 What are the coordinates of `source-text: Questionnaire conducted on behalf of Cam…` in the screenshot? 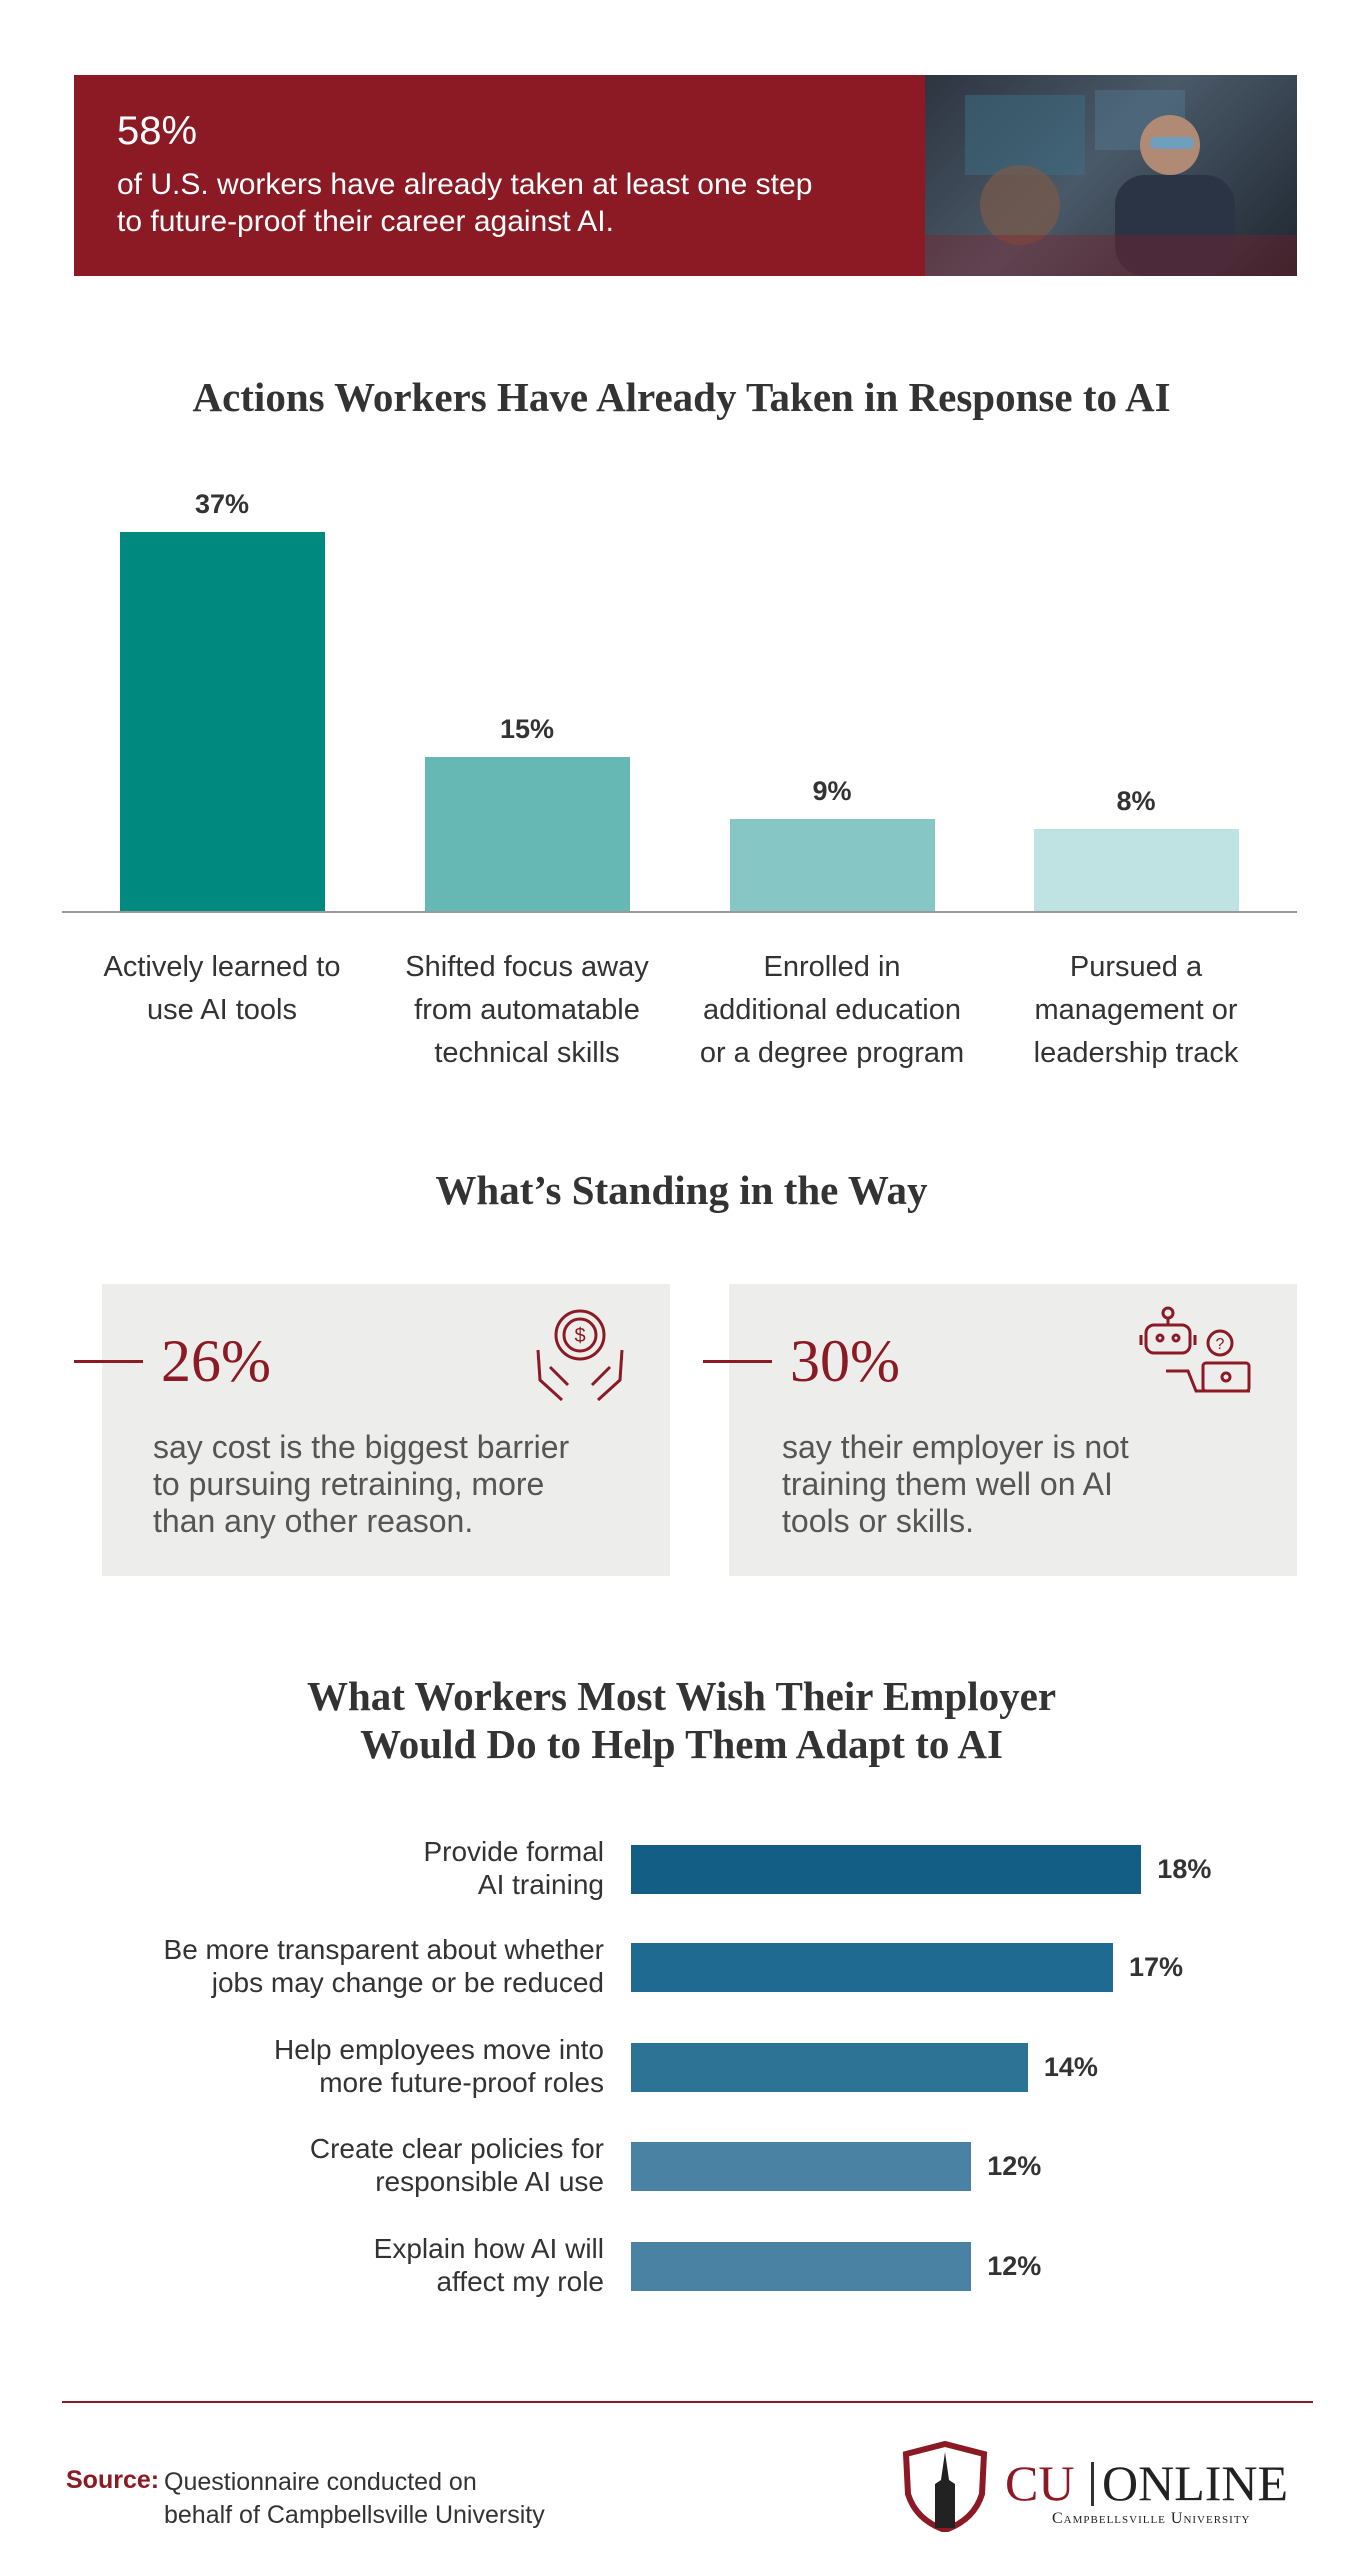 It's located at (354, 2498).